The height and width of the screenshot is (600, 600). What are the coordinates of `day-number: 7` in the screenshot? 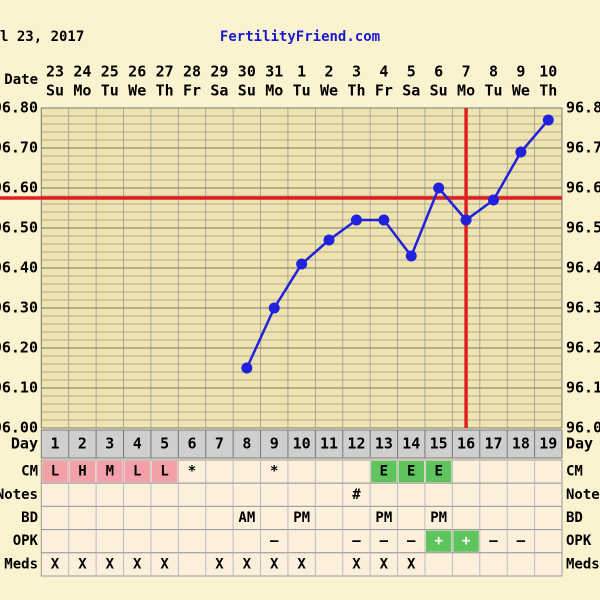 It's located at (219, 444).